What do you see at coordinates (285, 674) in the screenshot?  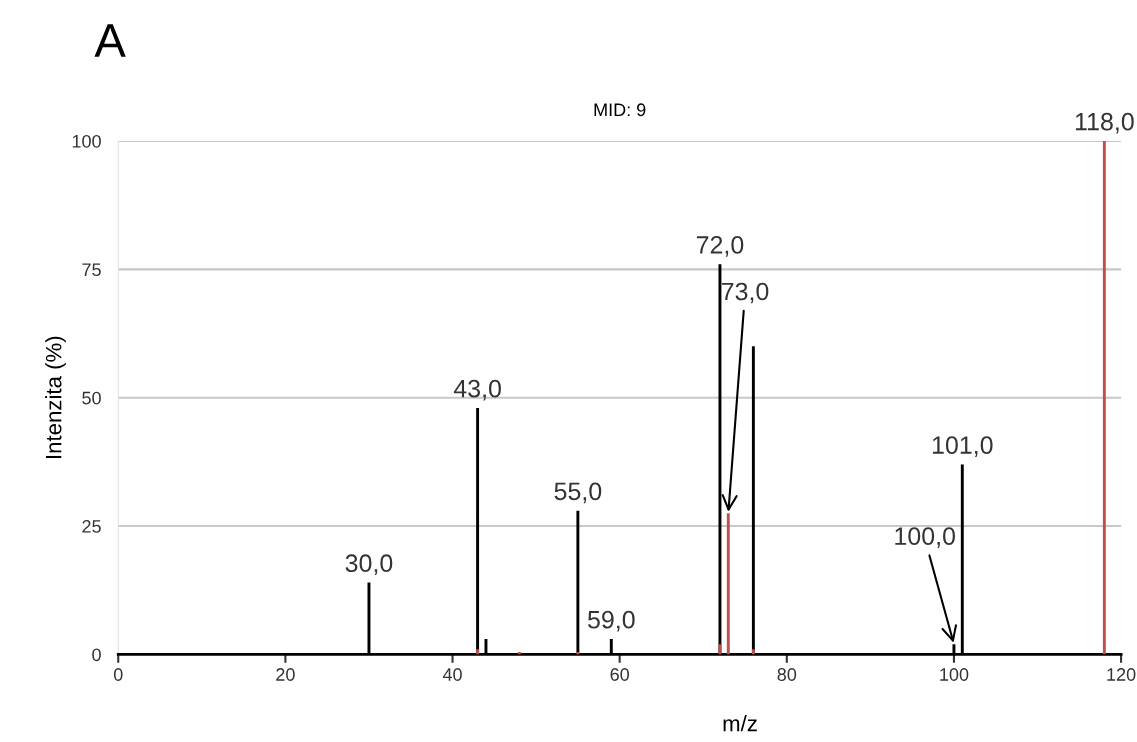 I see `x-tick-label: 20` at bounding box center [285, 674].